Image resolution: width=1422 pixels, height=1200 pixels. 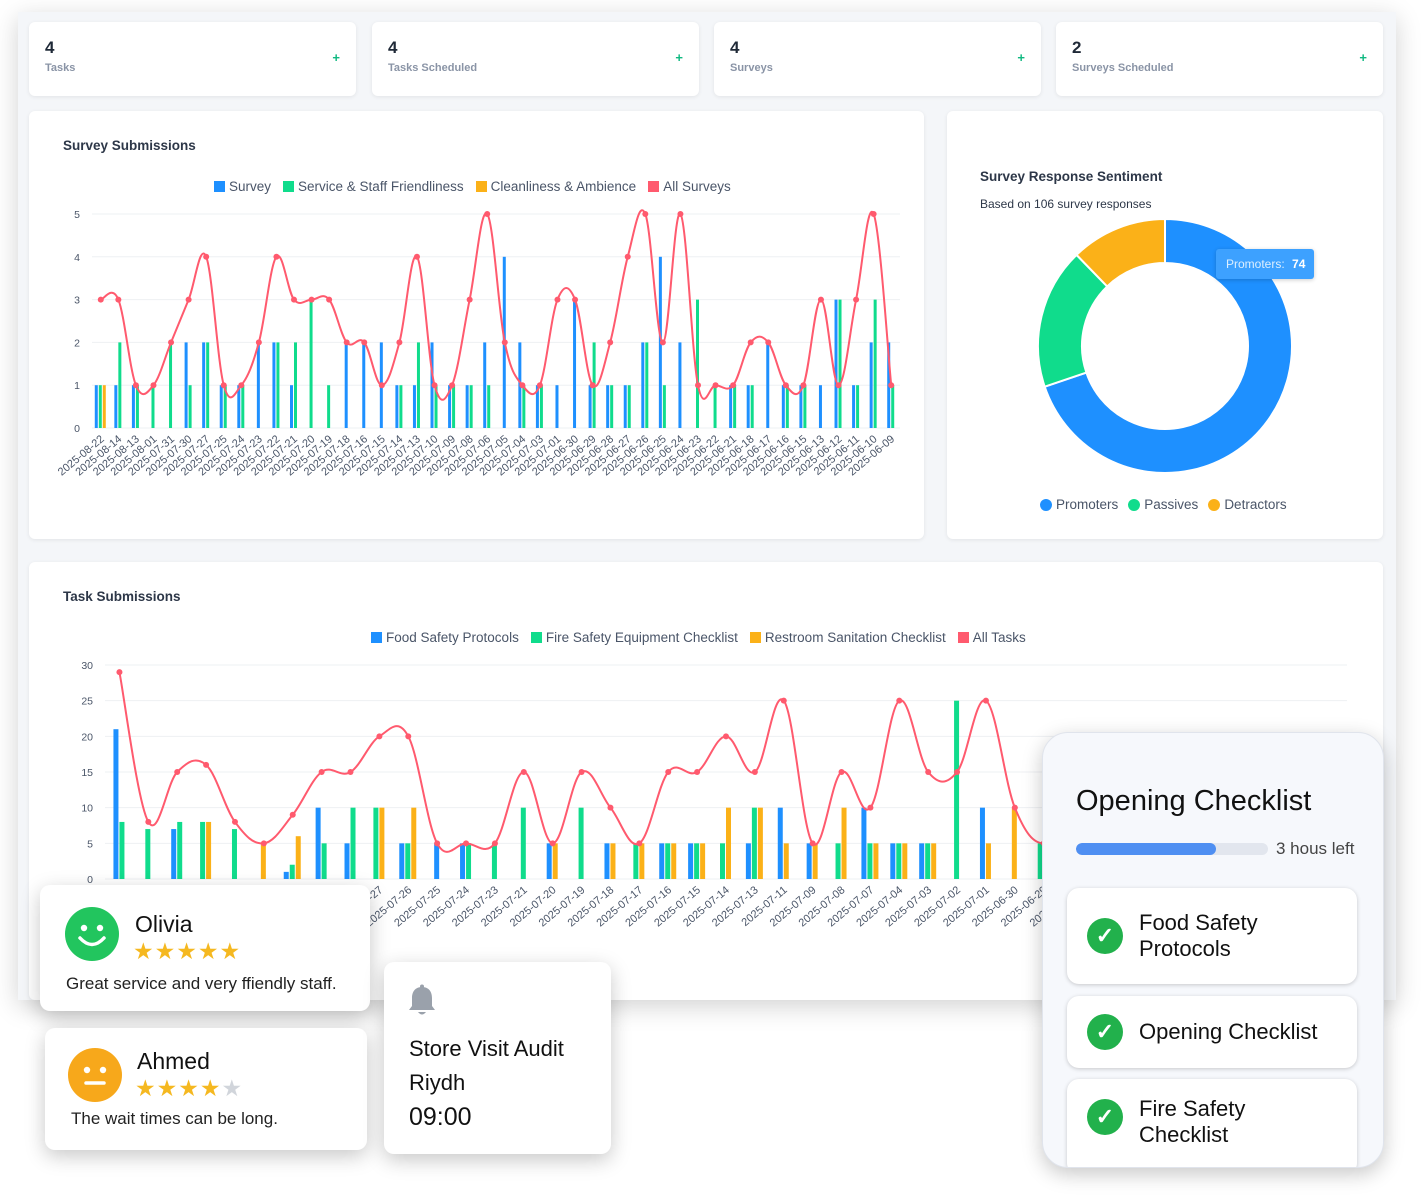 What do you see at coordinates (77, 429) in the screenshot?
I see `y-tick-label: 0` at bounding box center [77, 429].